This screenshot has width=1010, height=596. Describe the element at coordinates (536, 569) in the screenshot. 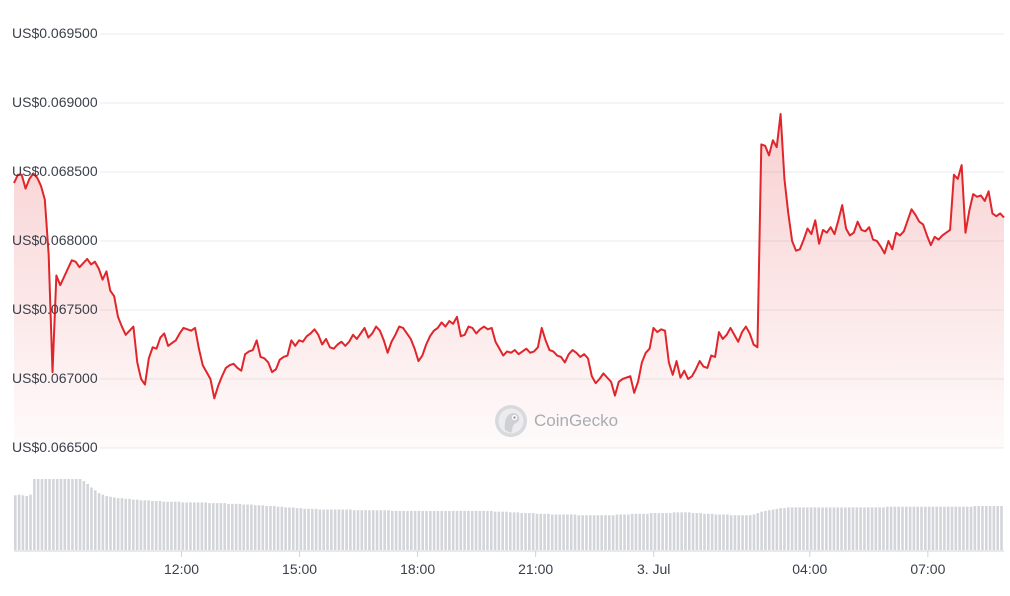

I see `x-tick-label: 21:00` at that location.